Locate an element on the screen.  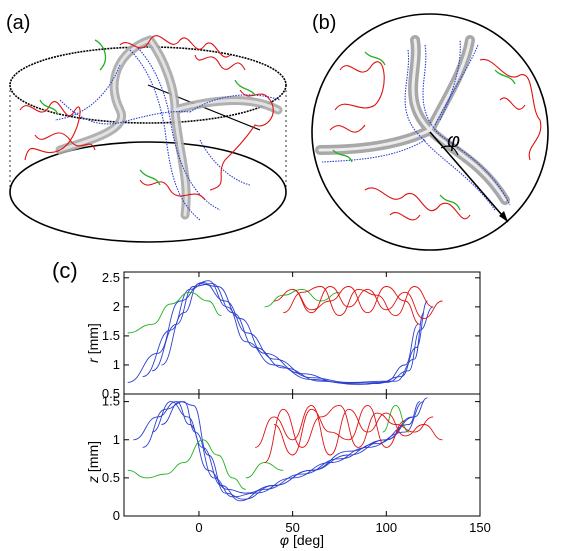
angle-label-b: φ is located at coordinates (453, 141).